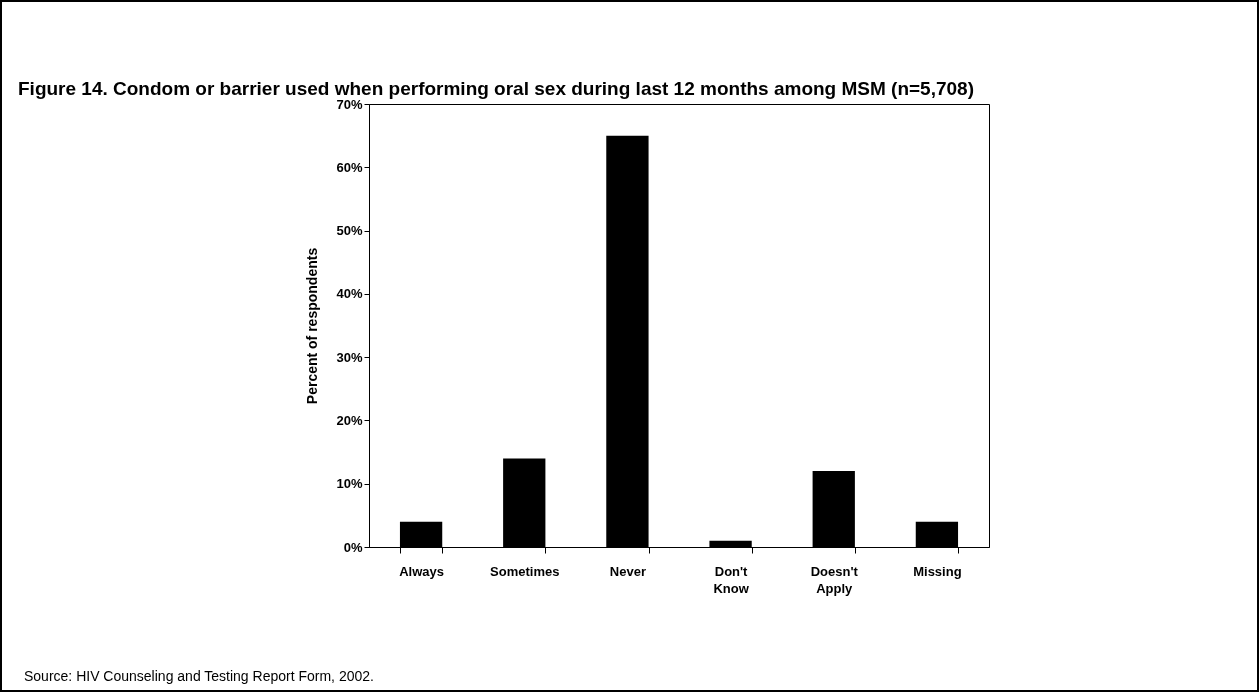  I want to click on x-tick-label: Sometimes, so click(525, 571).